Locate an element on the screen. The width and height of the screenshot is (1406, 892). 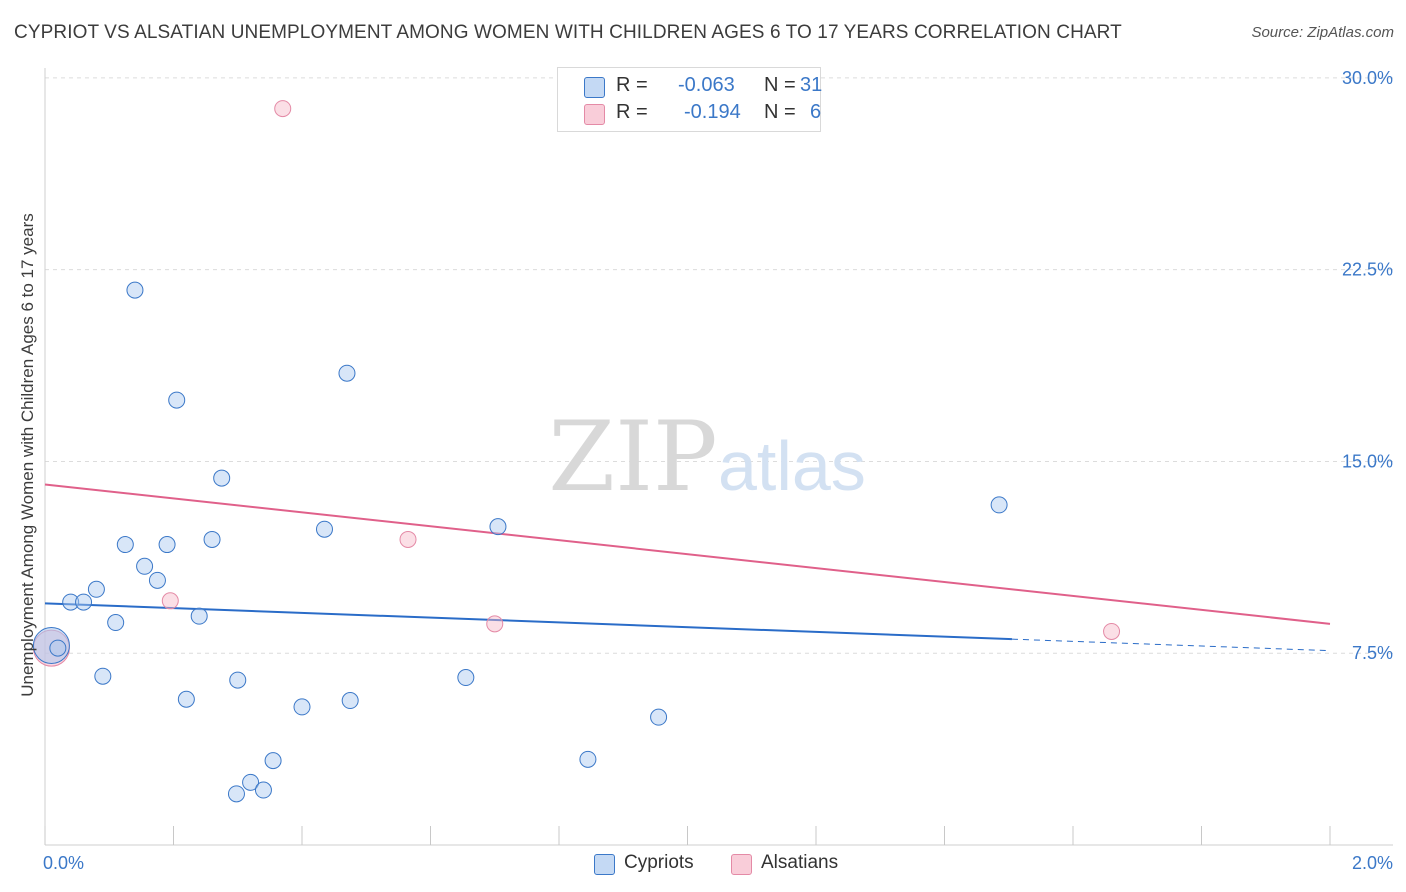
source-credit: Source: ZipAtlas.com is located at coordinates (1322, 32).